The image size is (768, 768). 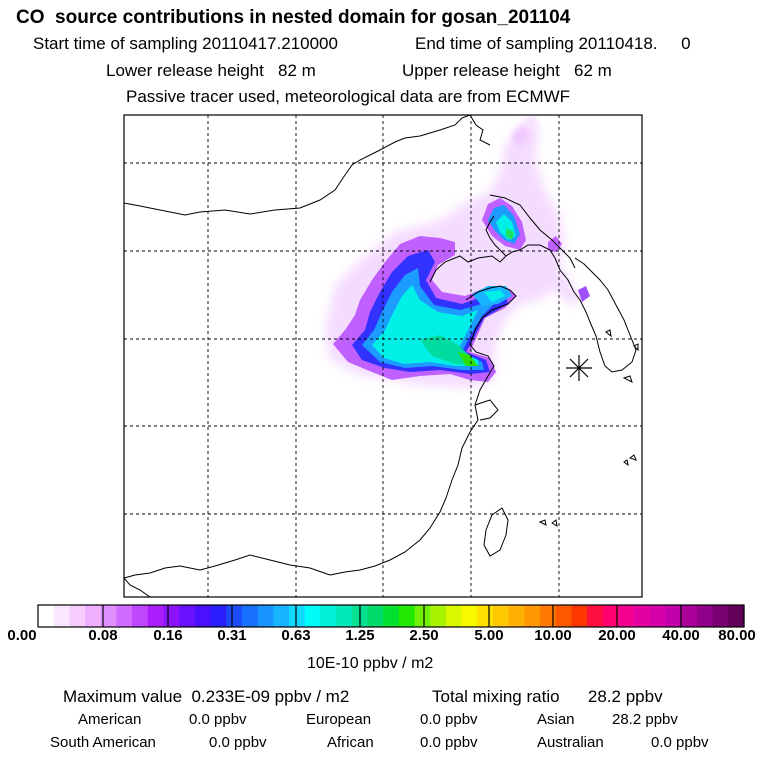 What do you see at coordinates (579, 368) in the screenshot?
I see `receptor-marker-icon` at bounding box center [579, 368].